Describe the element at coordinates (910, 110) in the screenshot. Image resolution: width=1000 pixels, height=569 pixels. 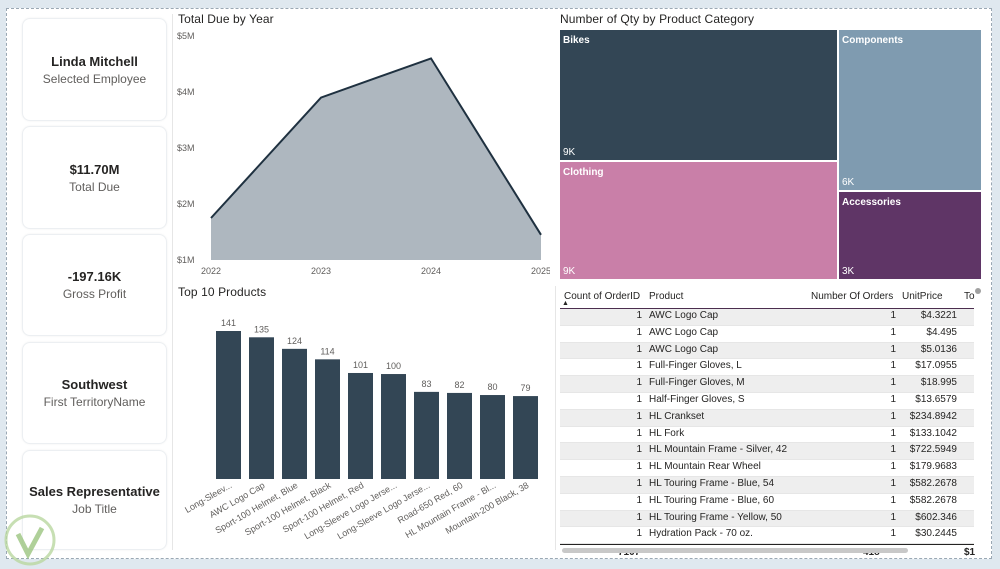
I see `treemap-tile-components: Components 6K` at that location.